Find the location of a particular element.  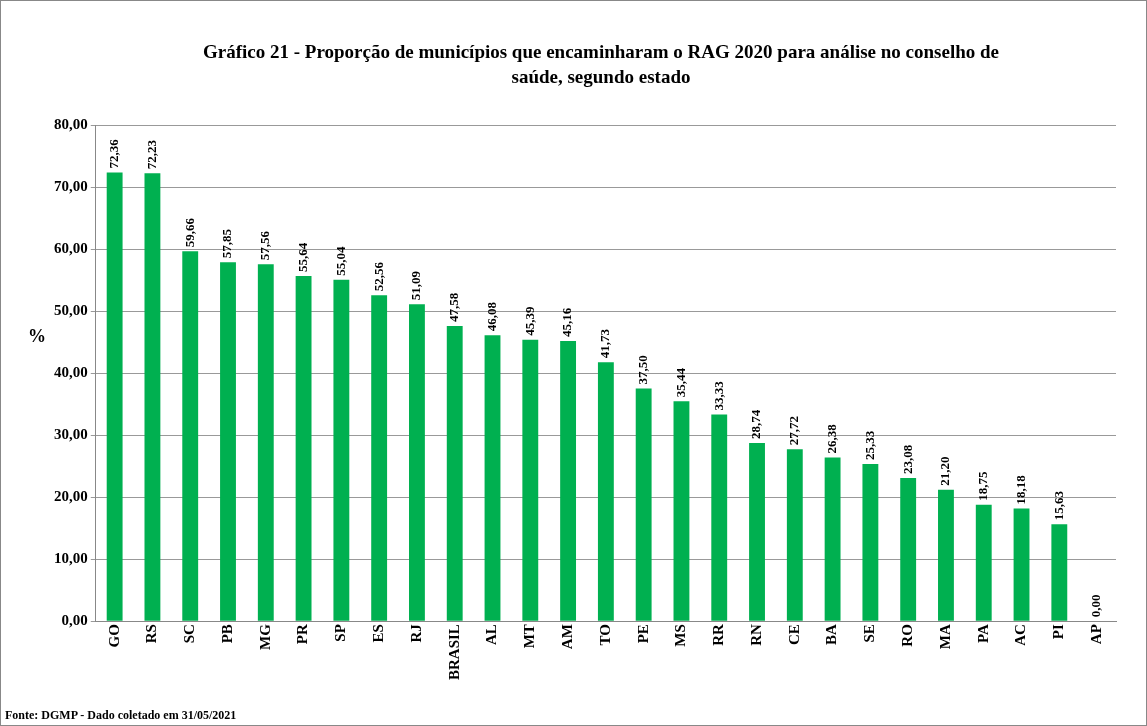

x-tick-label: AC is located at coordinates (1020, 635).